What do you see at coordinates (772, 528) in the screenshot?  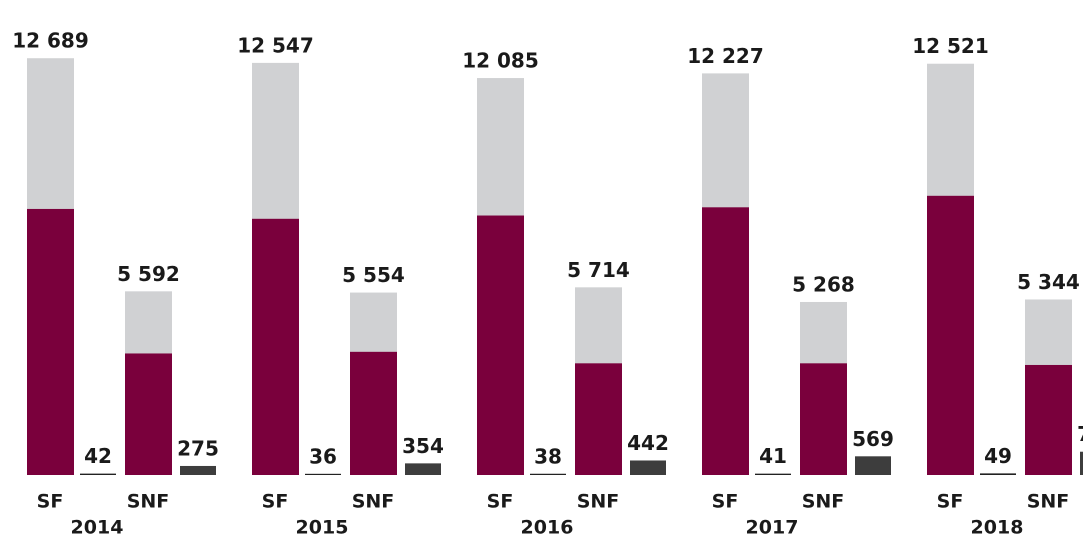 I see `x-tick-label: 2017` at bounding box center [772, 528].